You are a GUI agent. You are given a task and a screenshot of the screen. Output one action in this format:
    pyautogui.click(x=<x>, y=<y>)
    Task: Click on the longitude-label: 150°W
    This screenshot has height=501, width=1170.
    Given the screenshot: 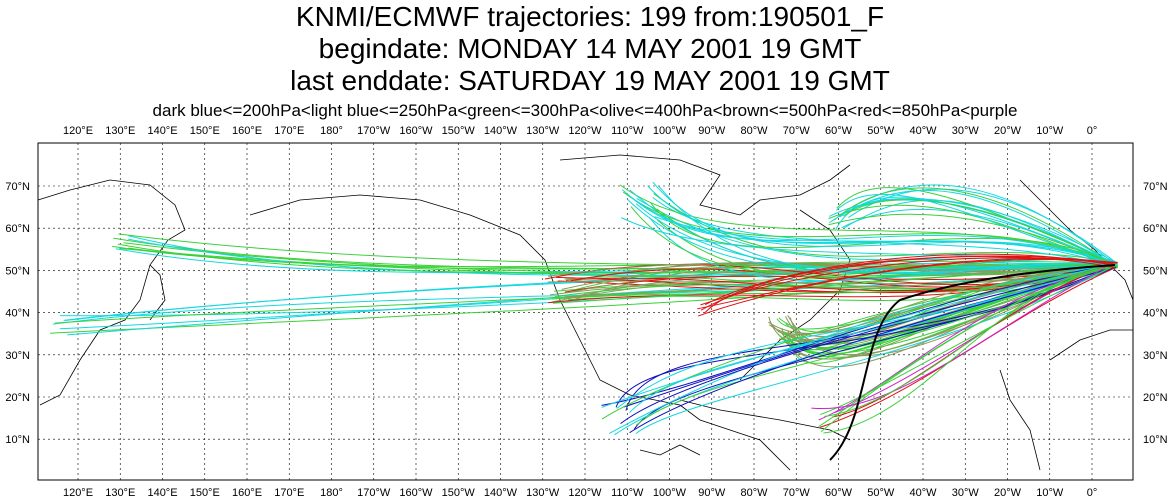 What is the action you would take?
    pyautogui.click(x=459, y=493)
    